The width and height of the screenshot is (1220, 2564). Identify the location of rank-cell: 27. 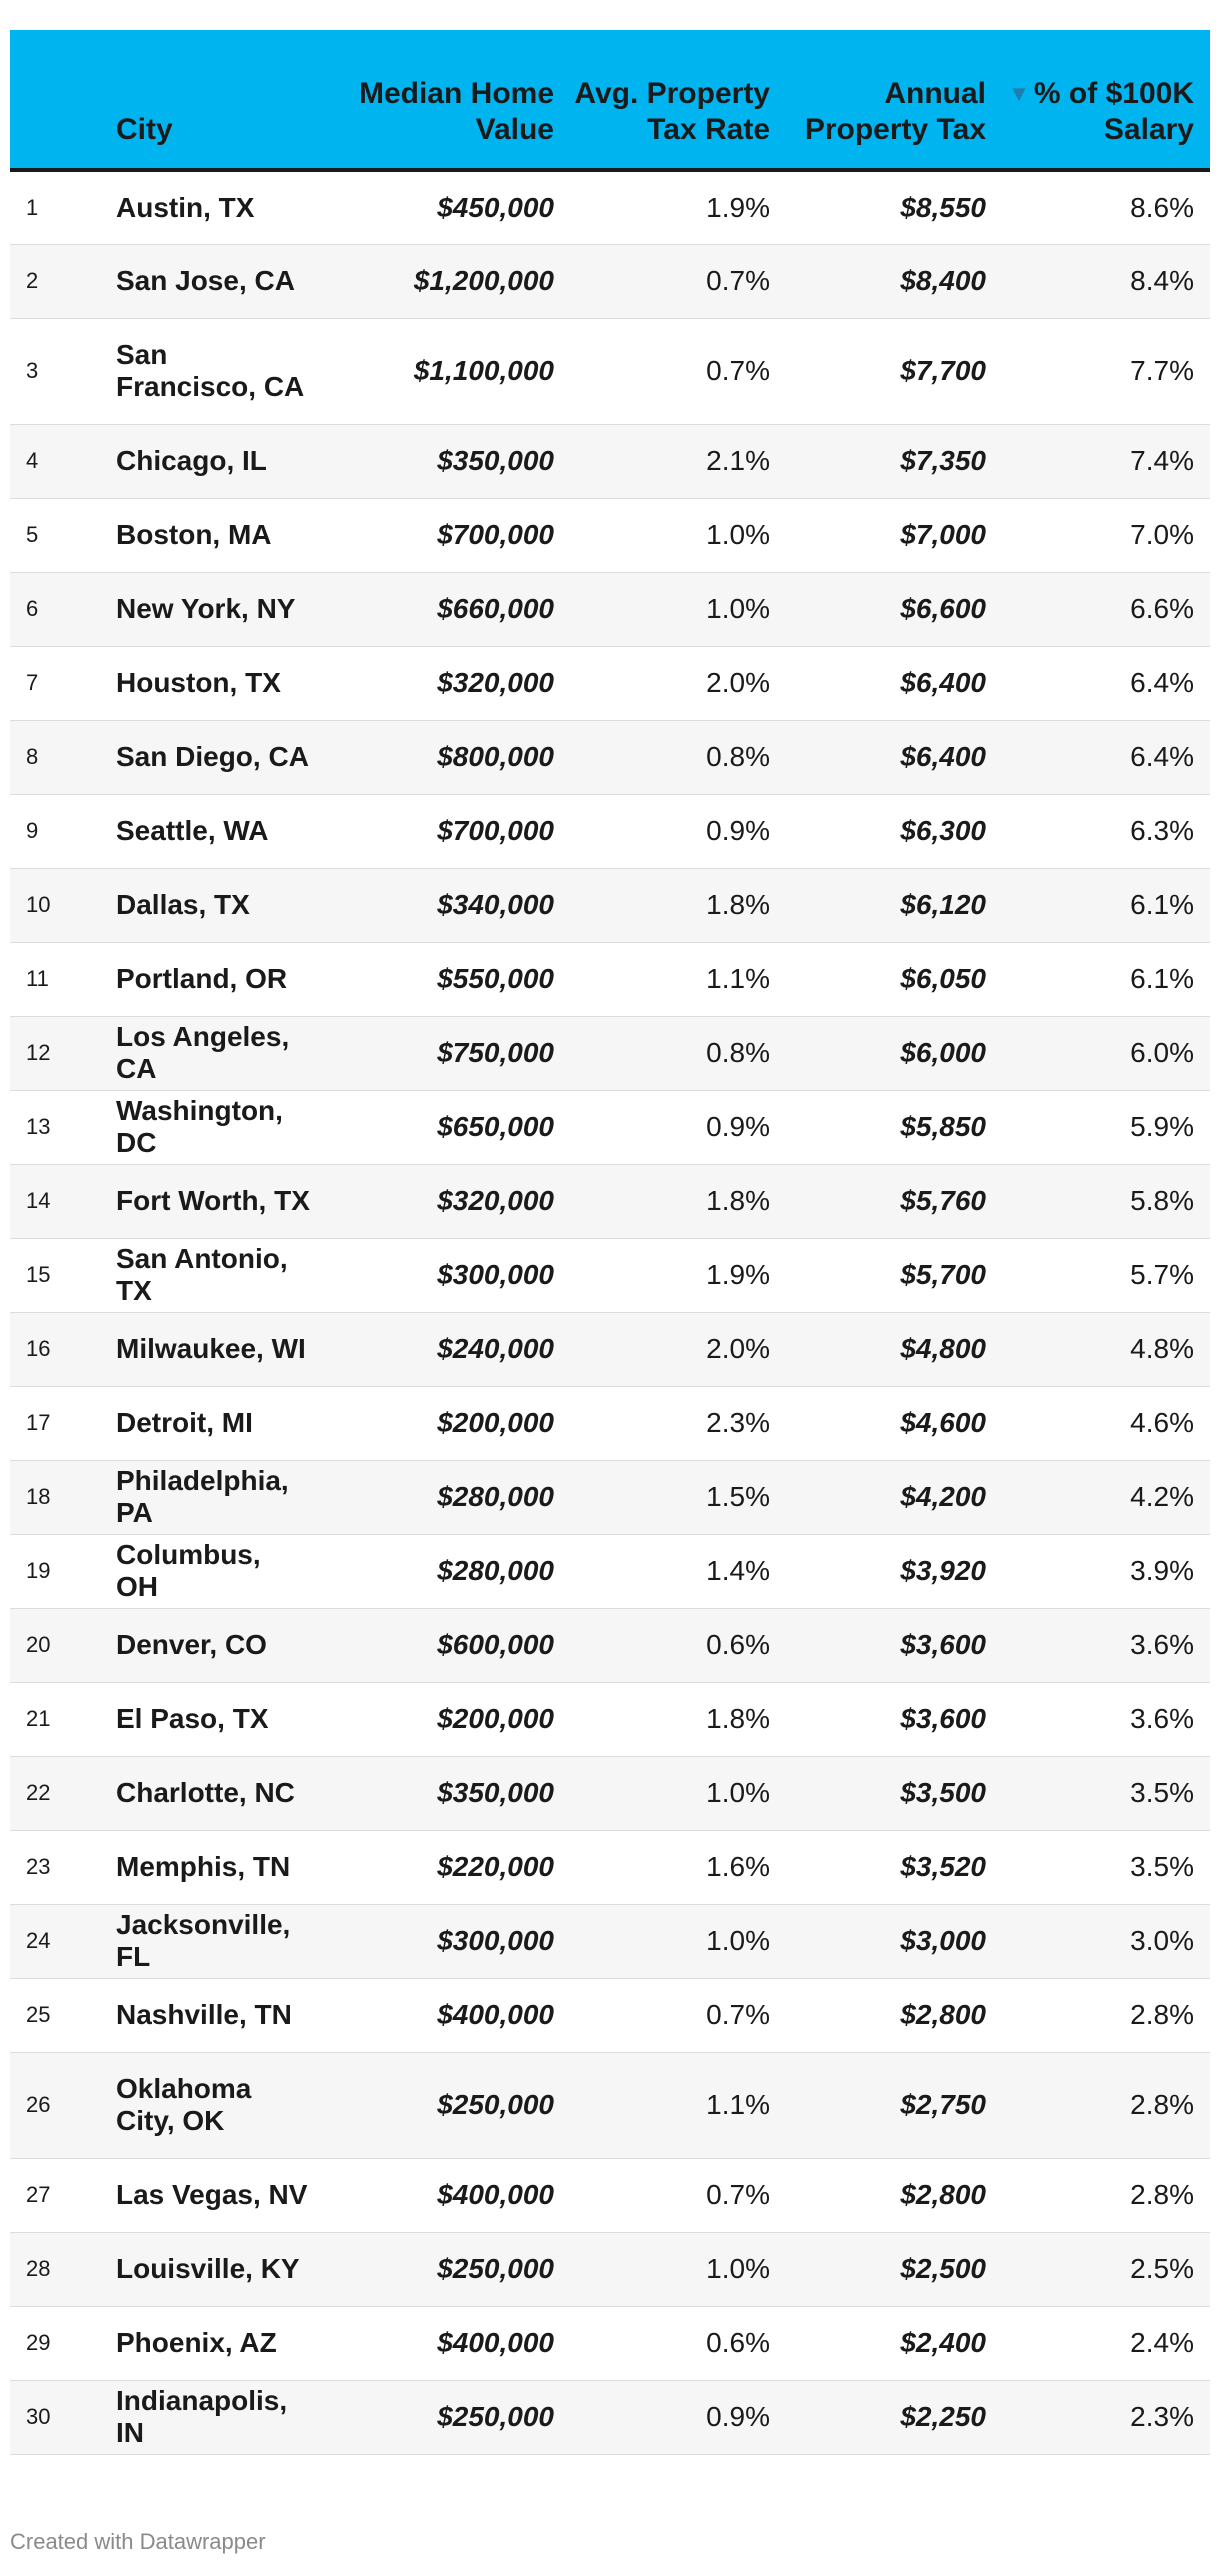
(38, 2194).